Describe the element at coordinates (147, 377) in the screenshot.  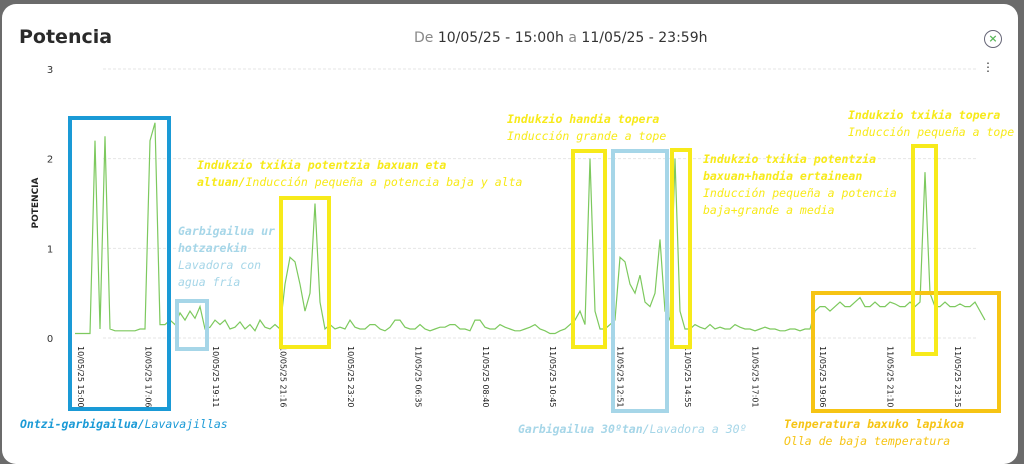
I see `x-tick-label: 10/05/25 17:06` at that location.